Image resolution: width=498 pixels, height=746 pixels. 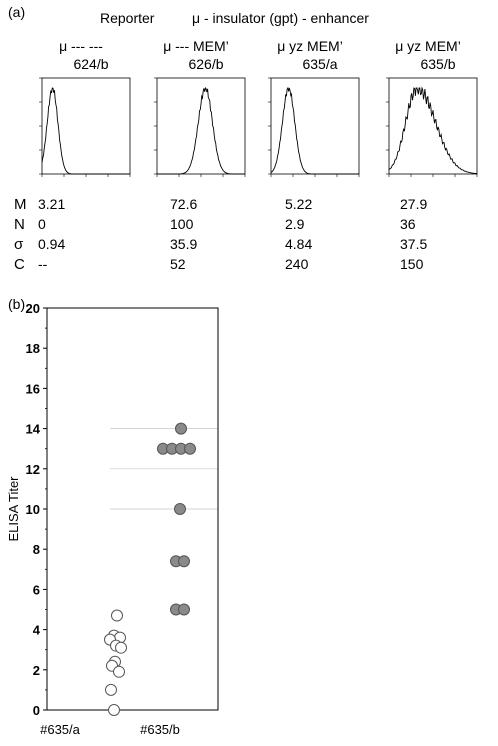 I want to click on stat-M-col-4: 27.9, so click(x=414, y=204).